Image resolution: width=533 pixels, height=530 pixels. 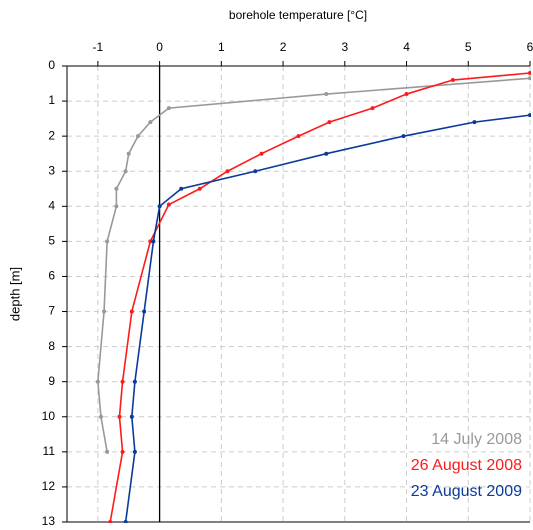 I want to click on y-tick-label: 2, so click(x=51, y=135).